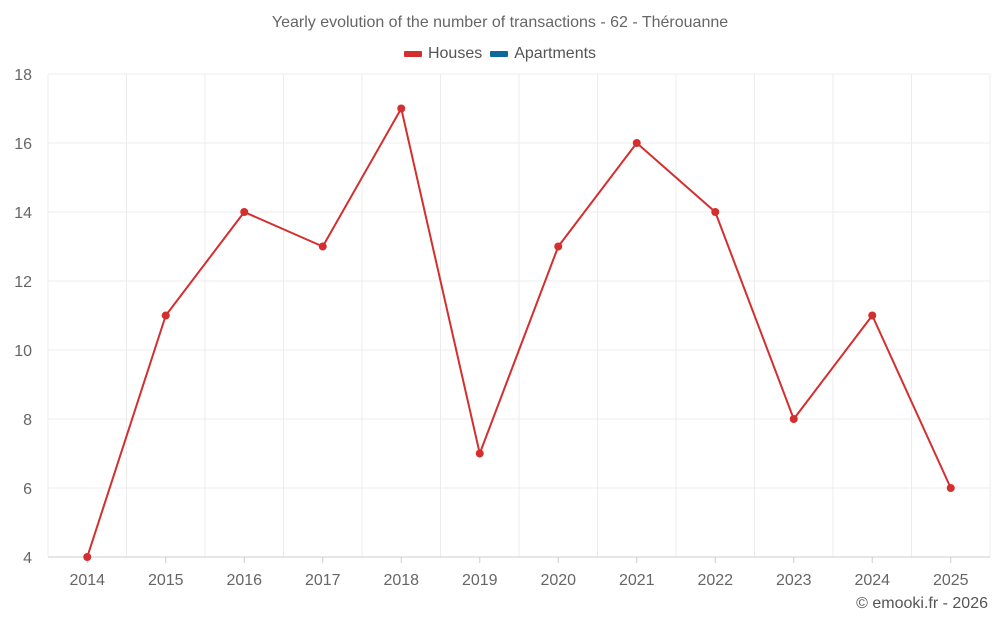  Describe the element at coordinates (23, 351) in the screenshot. I see `y-tick-label: 10` at that location.